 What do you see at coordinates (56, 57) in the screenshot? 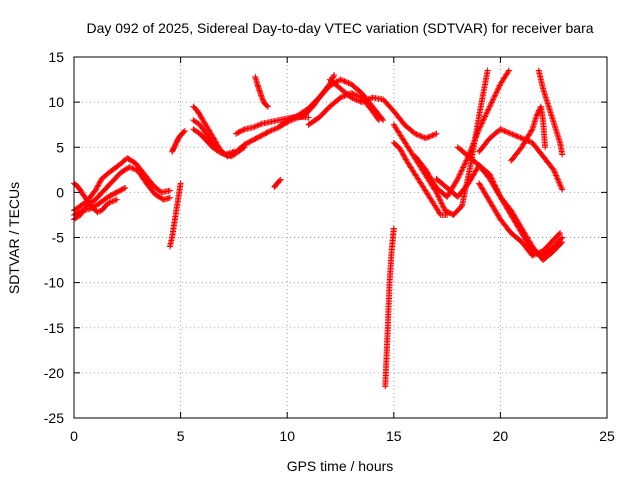
I see `y-tick-label: 15` at bounding box center [56, 57].